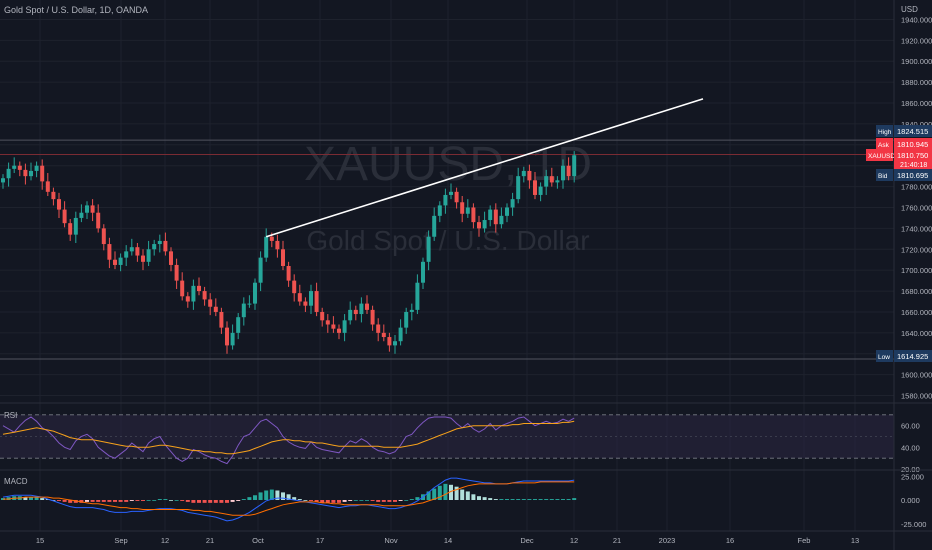 The image size is (932, 550). Describe the element at coordinates (804, 540) in the screenshot. I see `time-tick-label: Feb` at that location.